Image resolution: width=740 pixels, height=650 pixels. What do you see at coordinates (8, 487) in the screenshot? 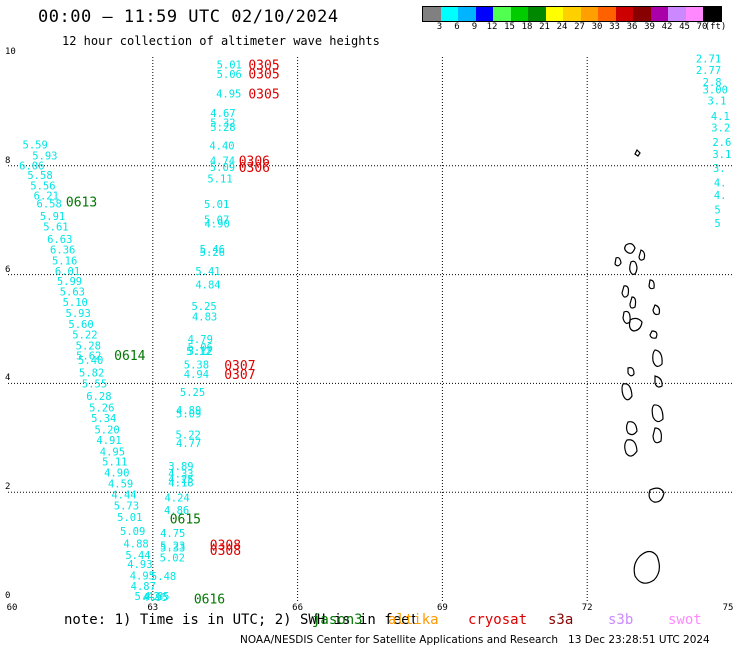
I see `y-tick-label: 2` at bounding box center [8, 487].